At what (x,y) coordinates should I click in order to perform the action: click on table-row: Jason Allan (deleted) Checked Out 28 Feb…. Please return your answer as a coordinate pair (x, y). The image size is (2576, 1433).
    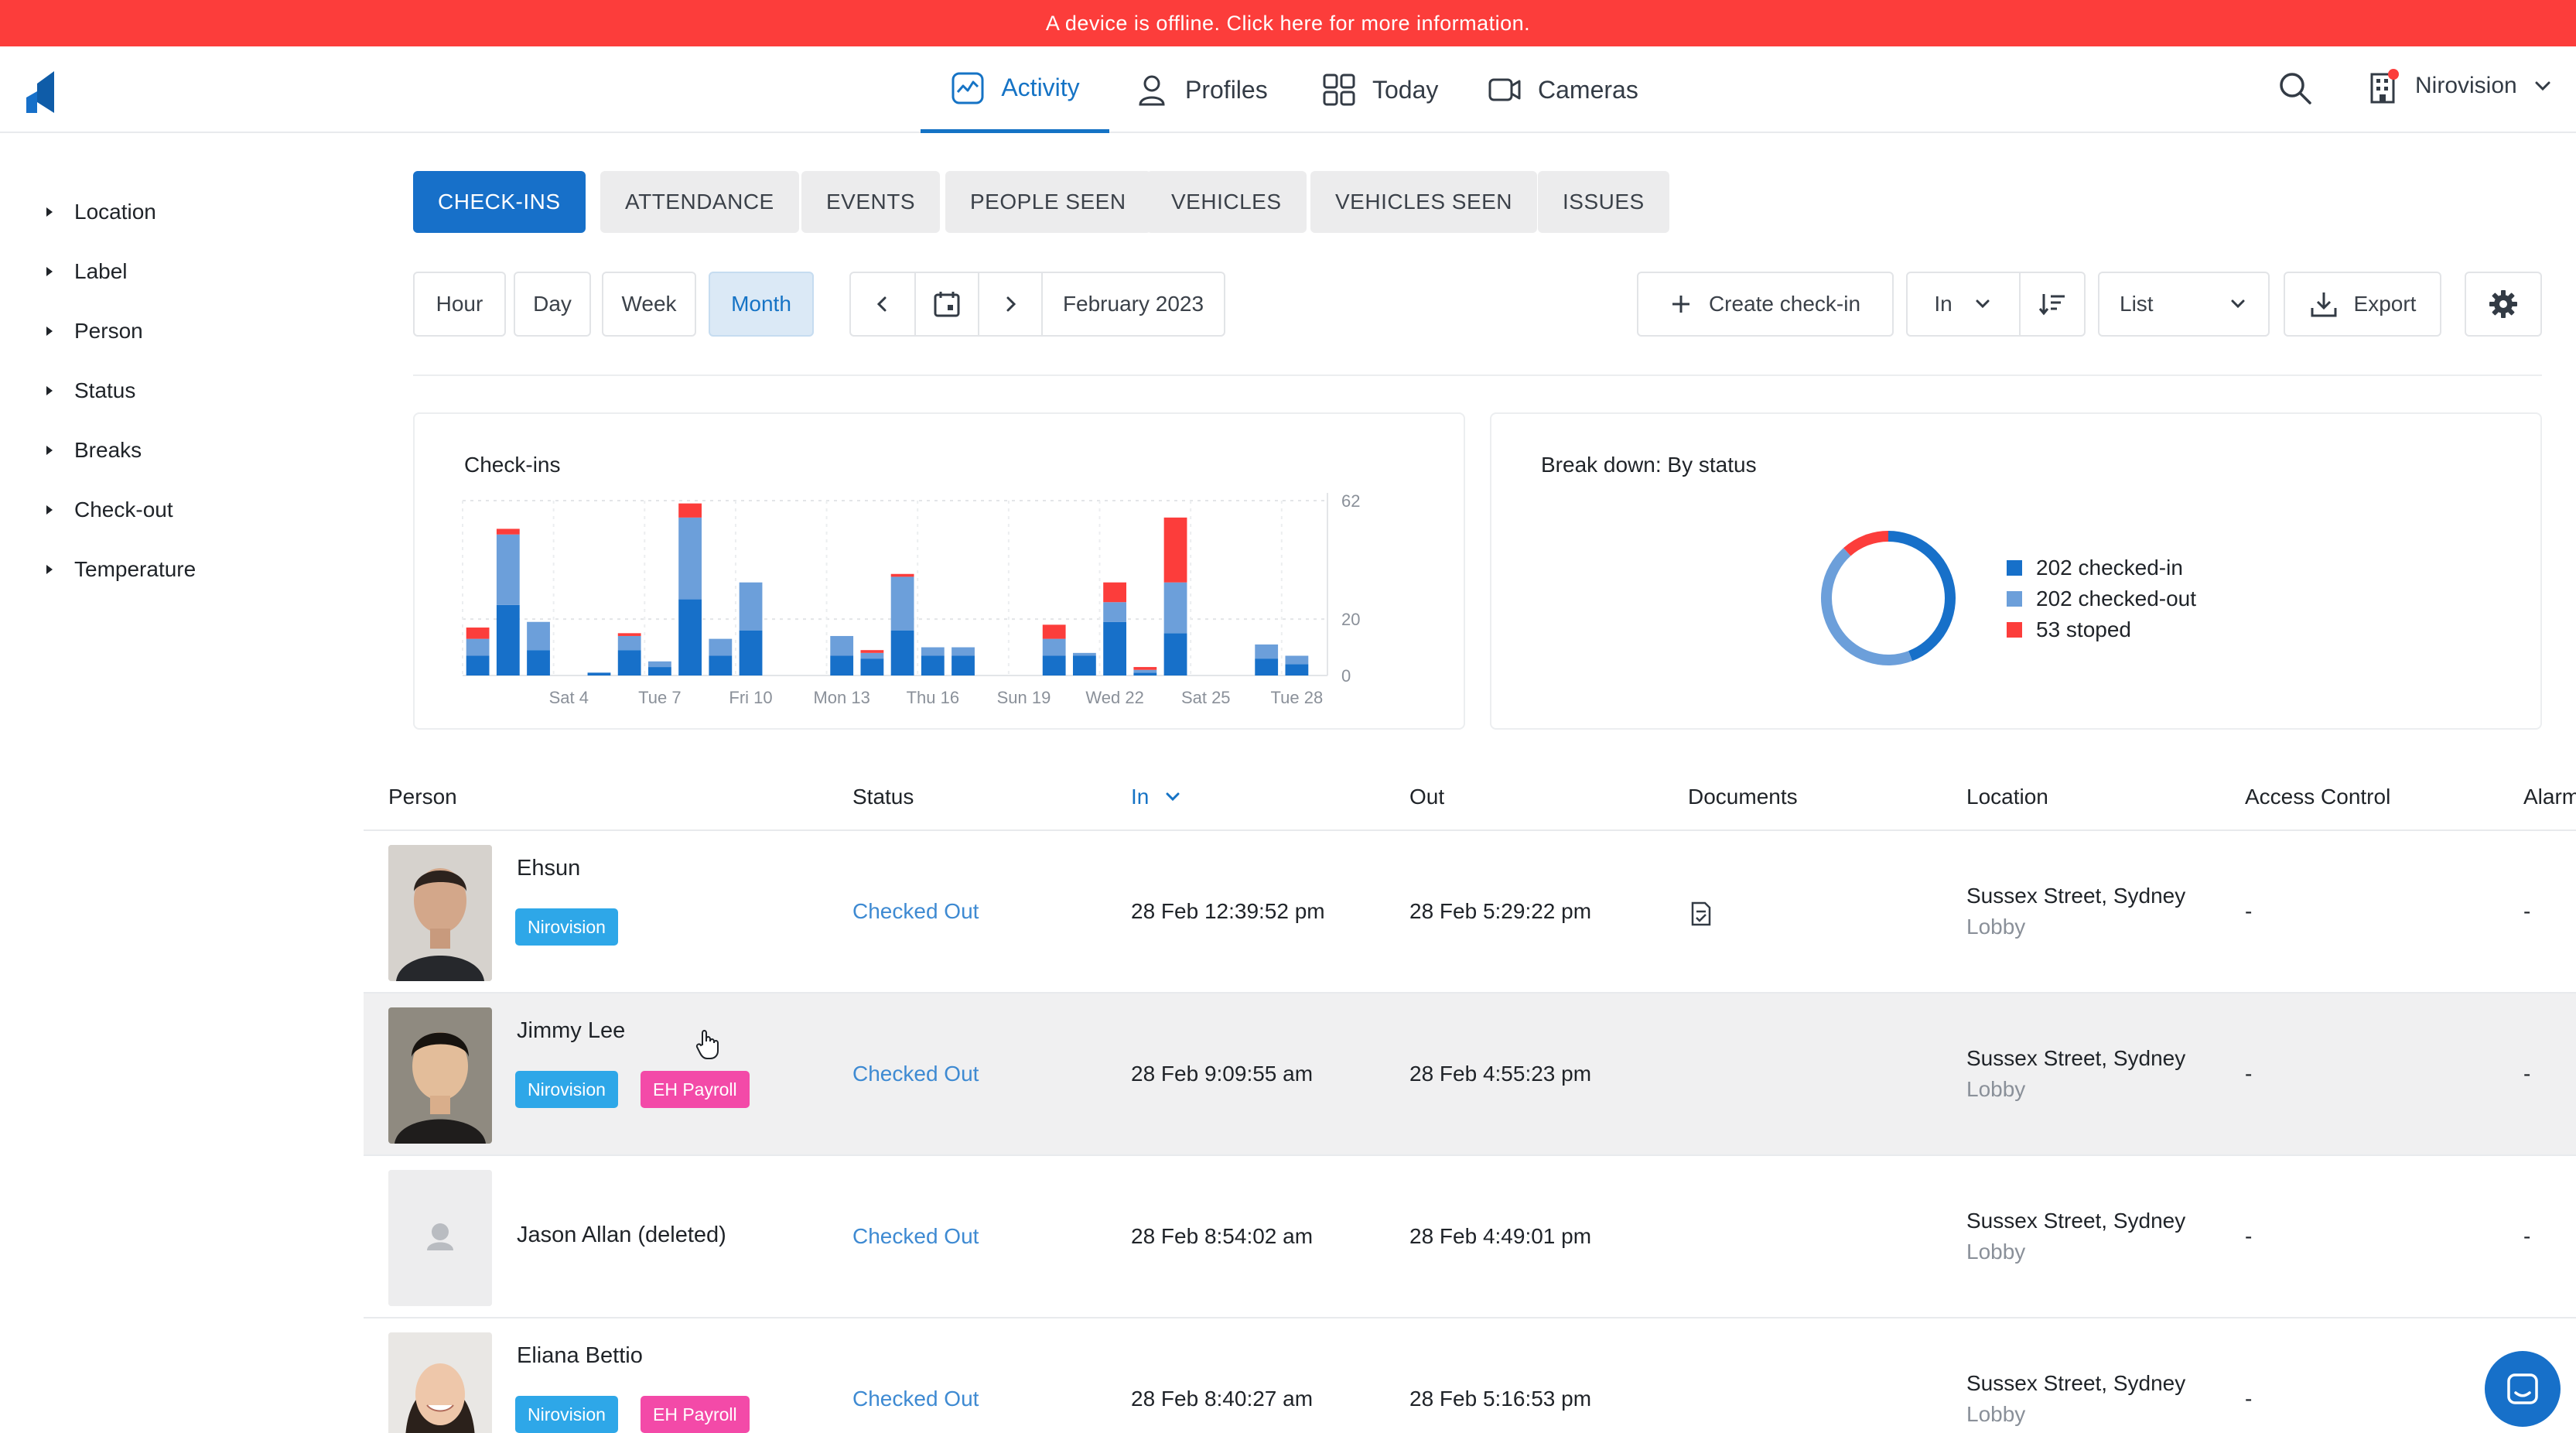
    Looking at the image, I should click on (1470, 1236).